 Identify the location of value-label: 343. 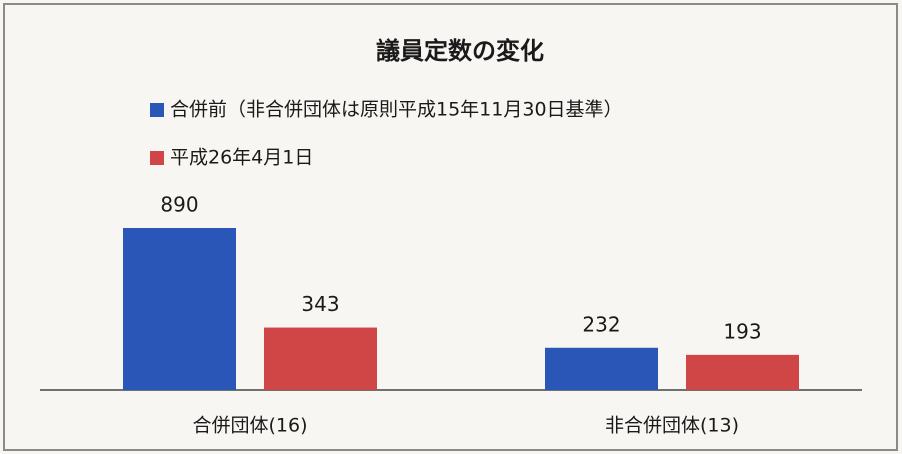
(320, 304).